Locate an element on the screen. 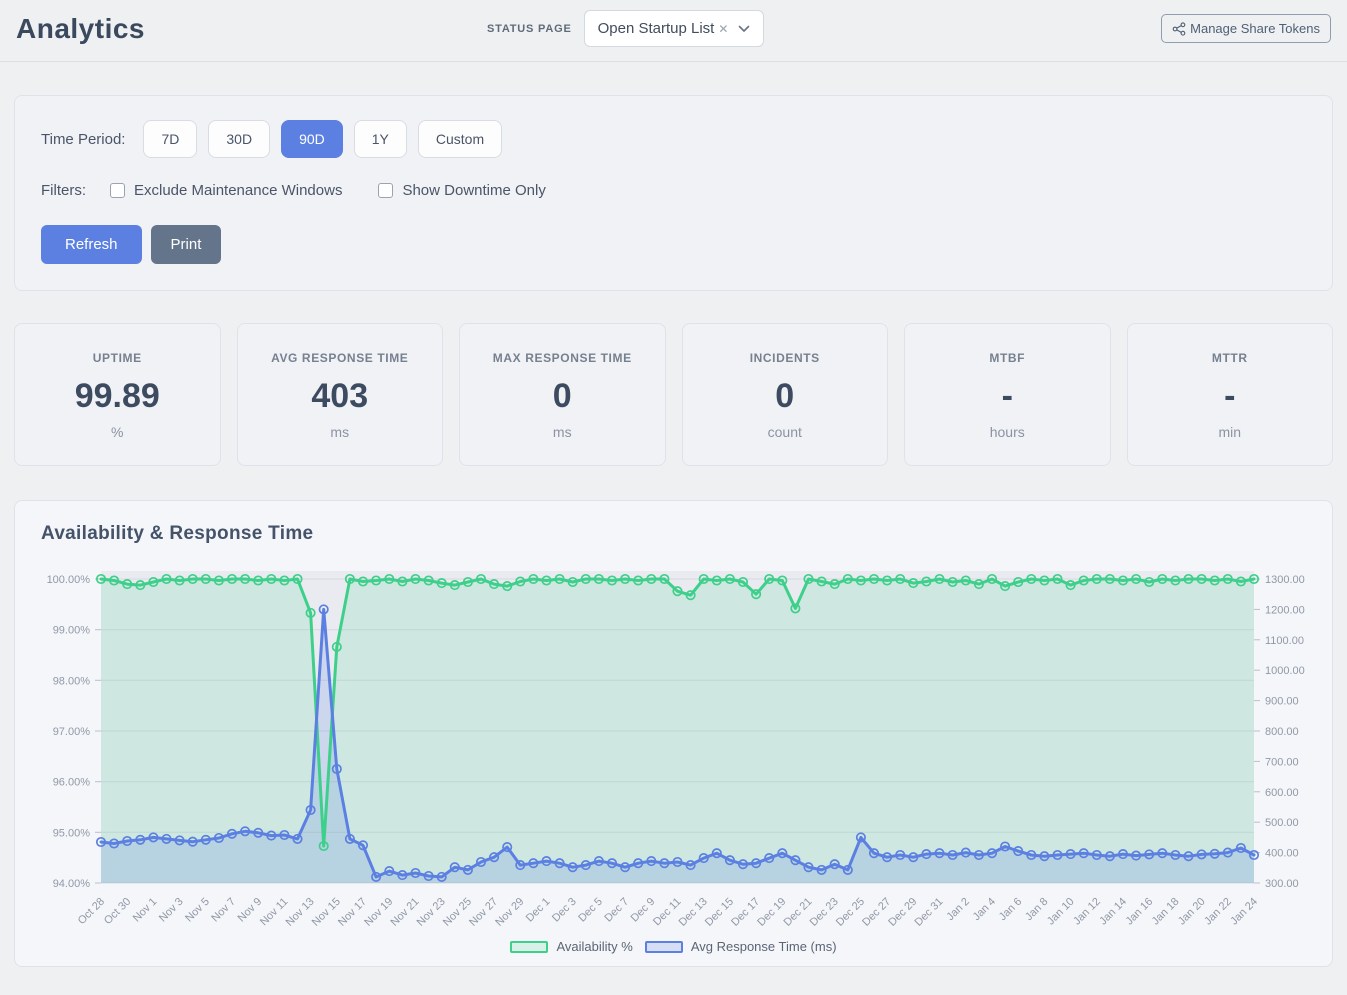 The width and height of the screenshot is (1347, 995). svg-text: 1200.00 is located at coordinates (1285, 610).